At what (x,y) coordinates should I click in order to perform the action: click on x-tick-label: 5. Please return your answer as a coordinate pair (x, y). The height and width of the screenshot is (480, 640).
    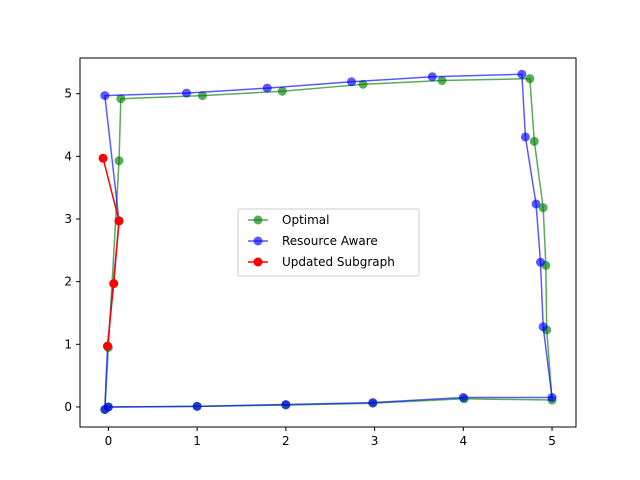
    Looking at the image, I should click on (552, 441).